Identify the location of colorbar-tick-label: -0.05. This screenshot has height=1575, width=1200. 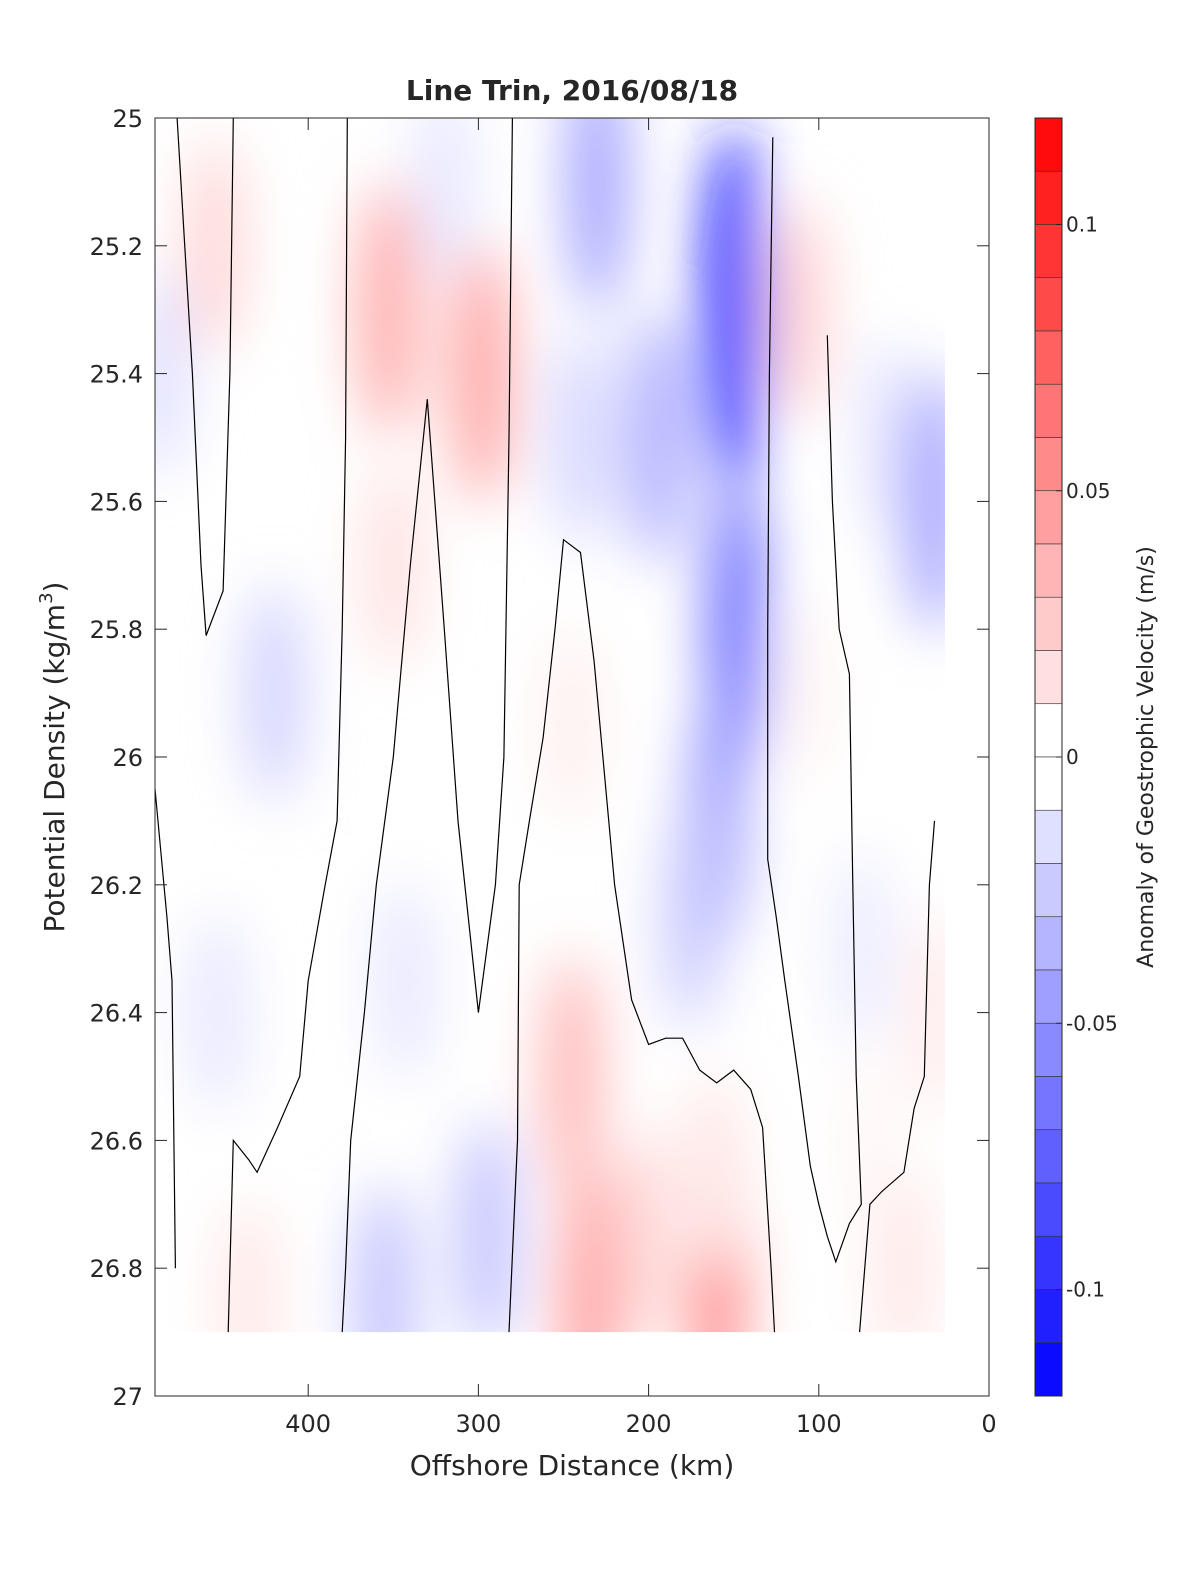
(1092, 1023).